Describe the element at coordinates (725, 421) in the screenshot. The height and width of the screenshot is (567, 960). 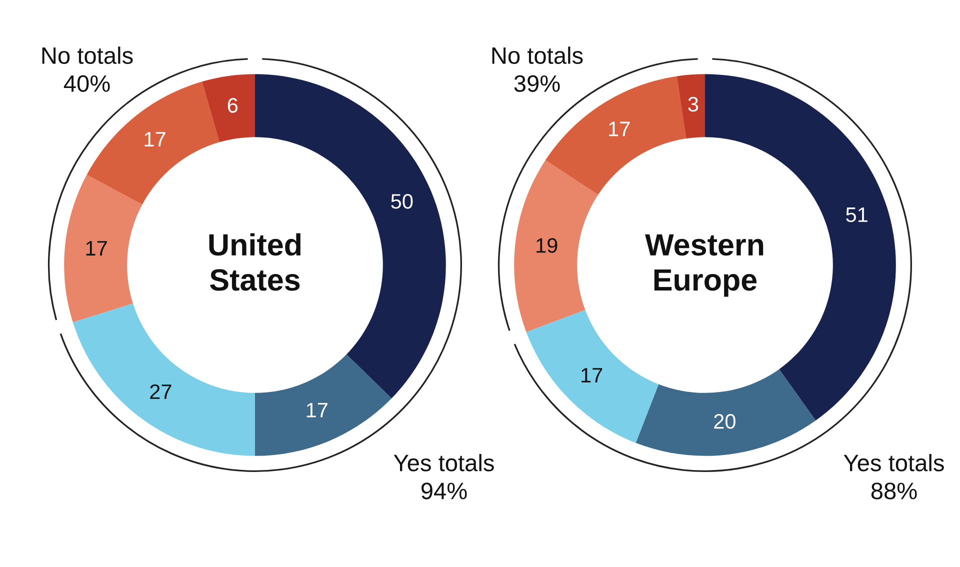
I see `data-label: 20` at that location.